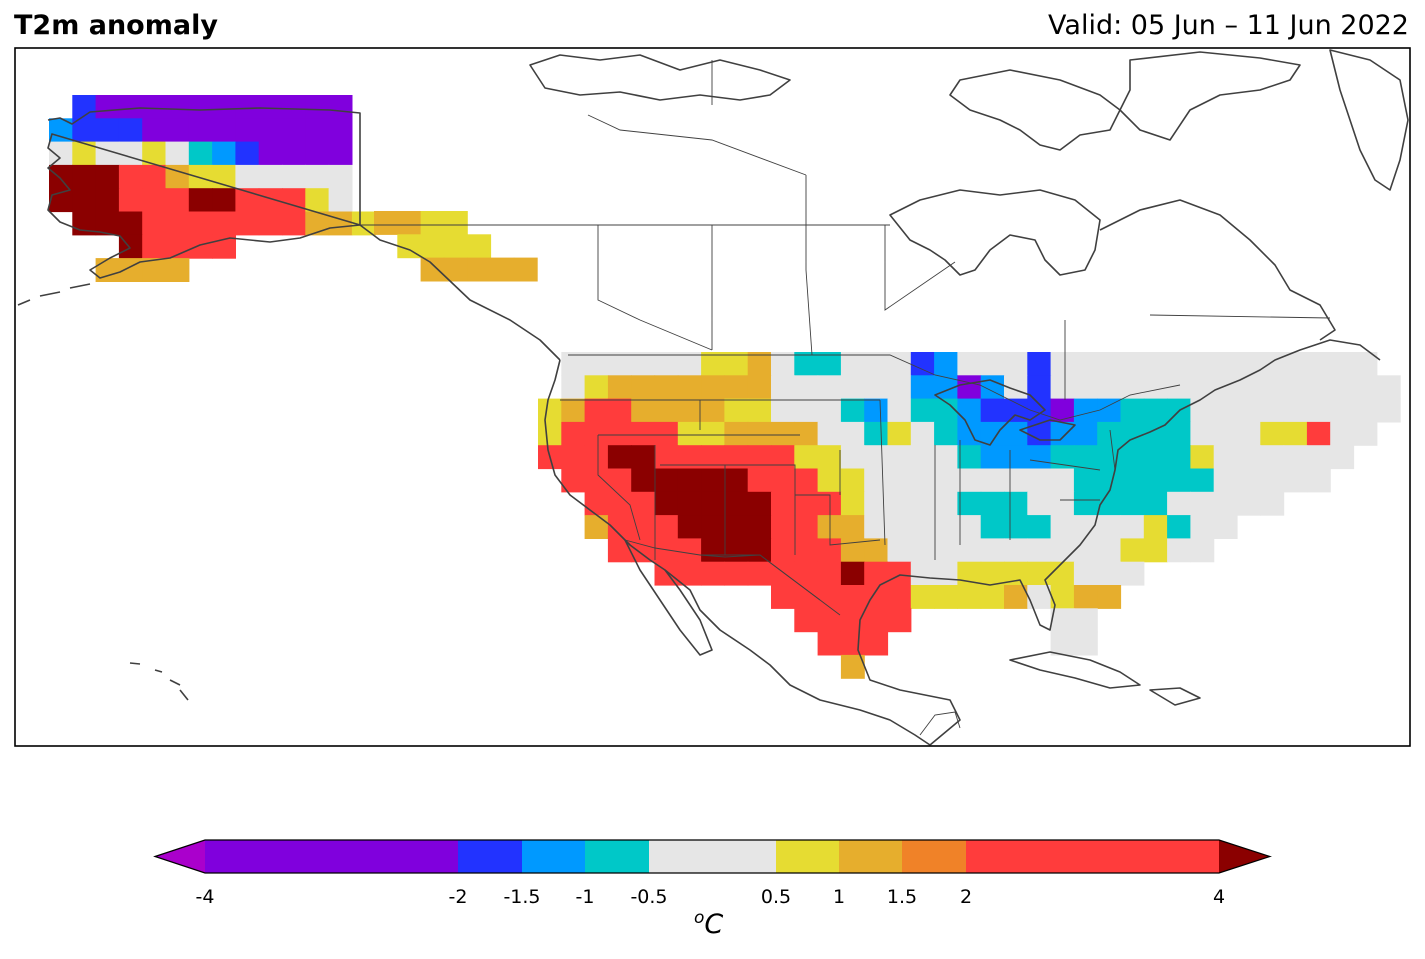 The width and height of the screenshot is (1425, 959). Describe the element at coordinates (1035, 110) in the screenshot. I see `baffin-island` at that location.